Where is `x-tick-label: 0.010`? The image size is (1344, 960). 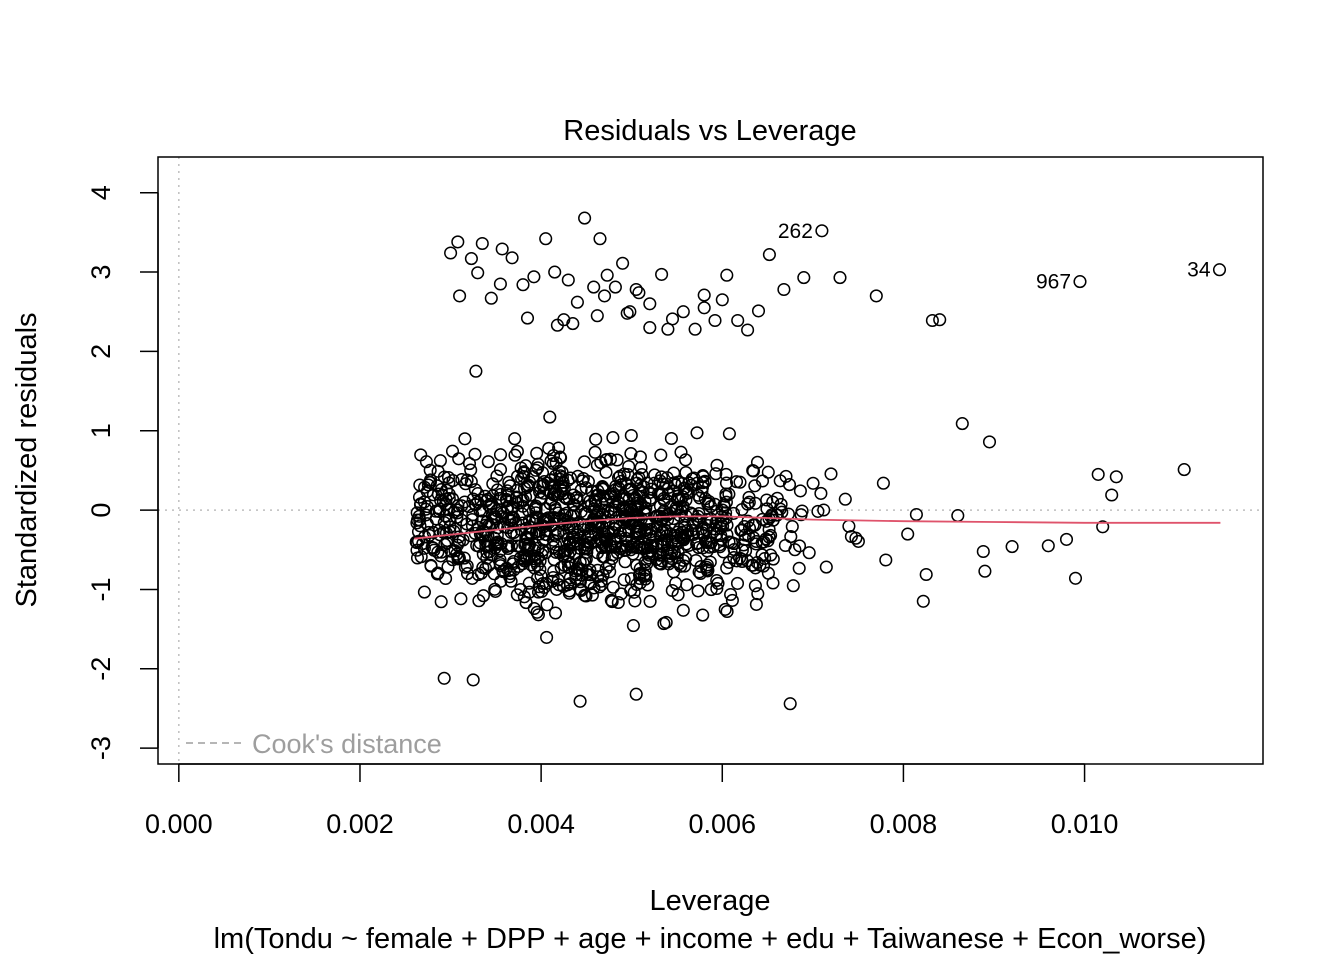
x-tick-label: 0.010 is located at coordinates (1085, 824).